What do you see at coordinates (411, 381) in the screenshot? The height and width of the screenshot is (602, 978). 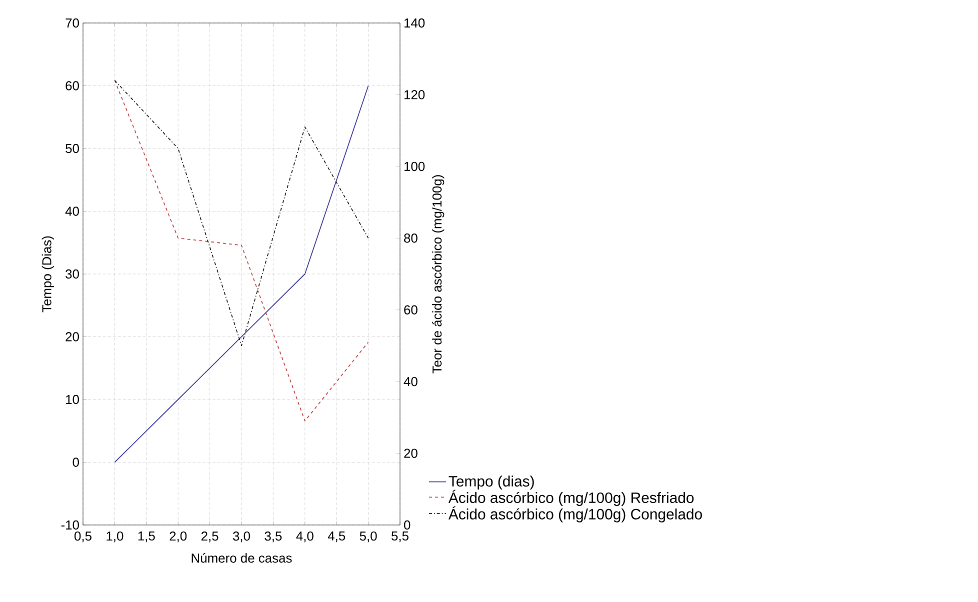 I see `y2-tick-label: 40` at bounding box center [411, 381].